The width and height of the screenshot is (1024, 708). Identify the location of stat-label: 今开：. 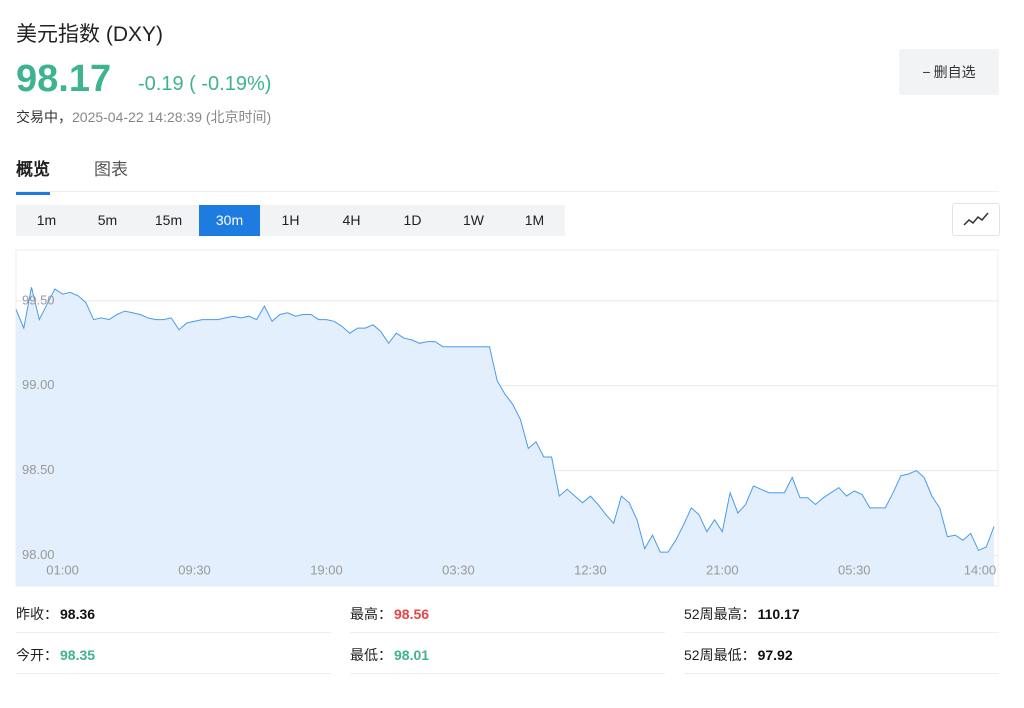
(37, 655).